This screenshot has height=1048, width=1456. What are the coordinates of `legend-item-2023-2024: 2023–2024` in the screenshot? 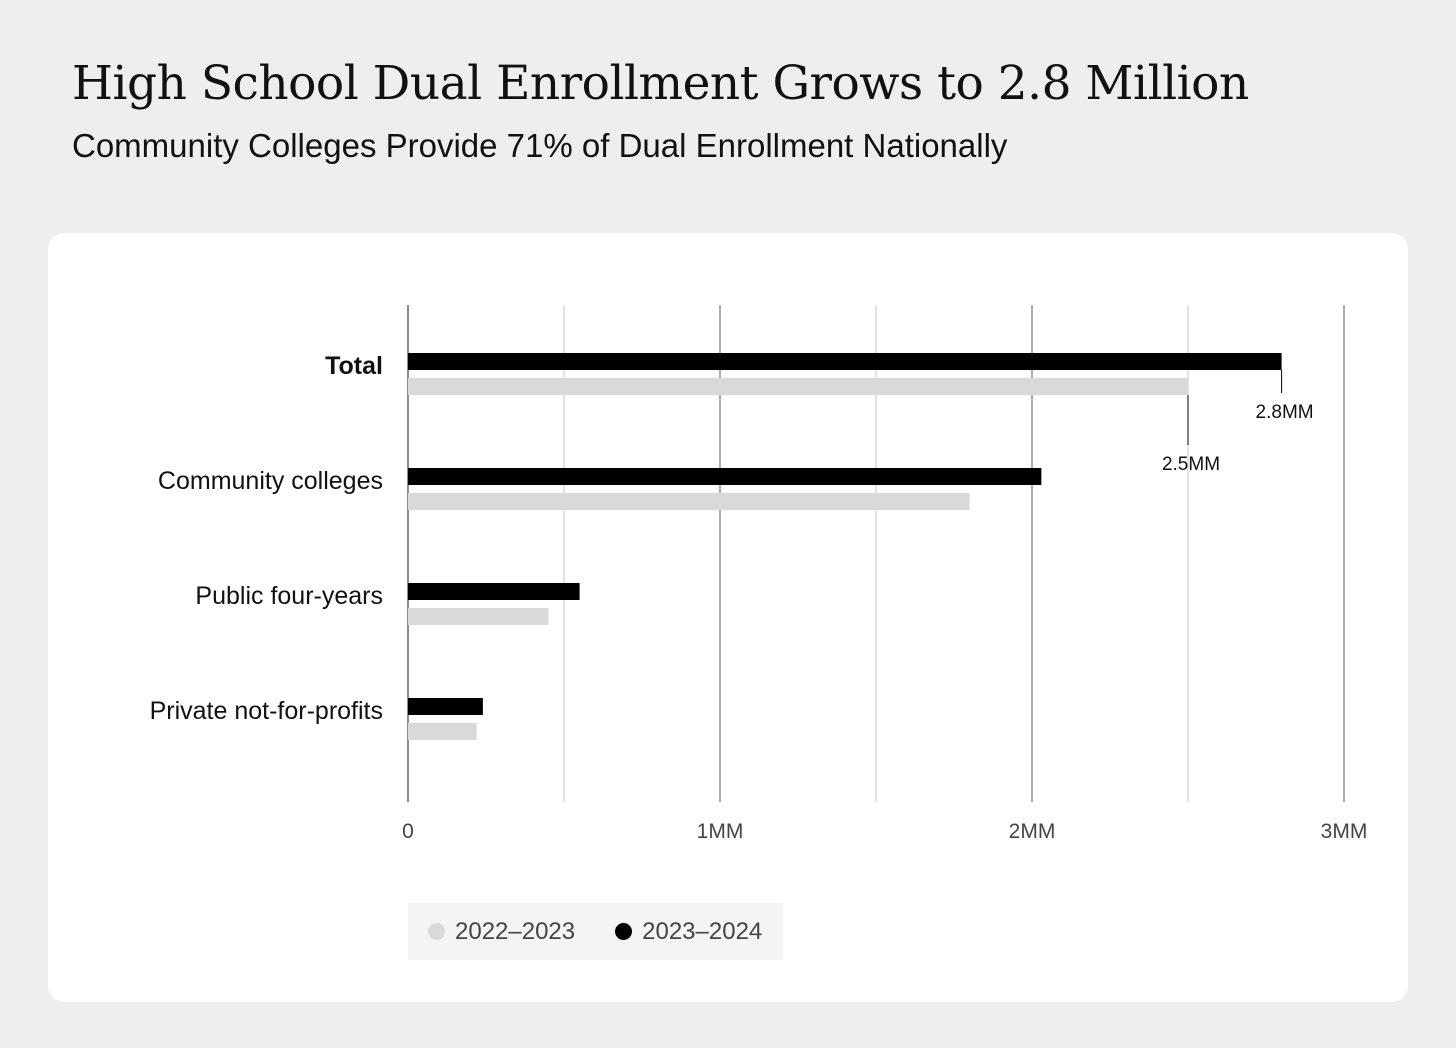 It's located at (688, 932).